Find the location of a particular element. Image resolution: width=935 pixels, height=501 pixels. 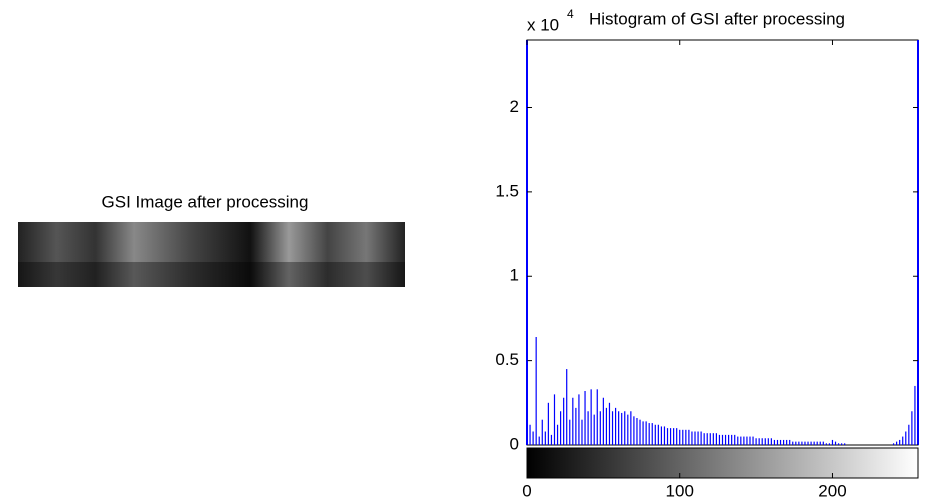

processed-image is located at coordinates (211, 254).